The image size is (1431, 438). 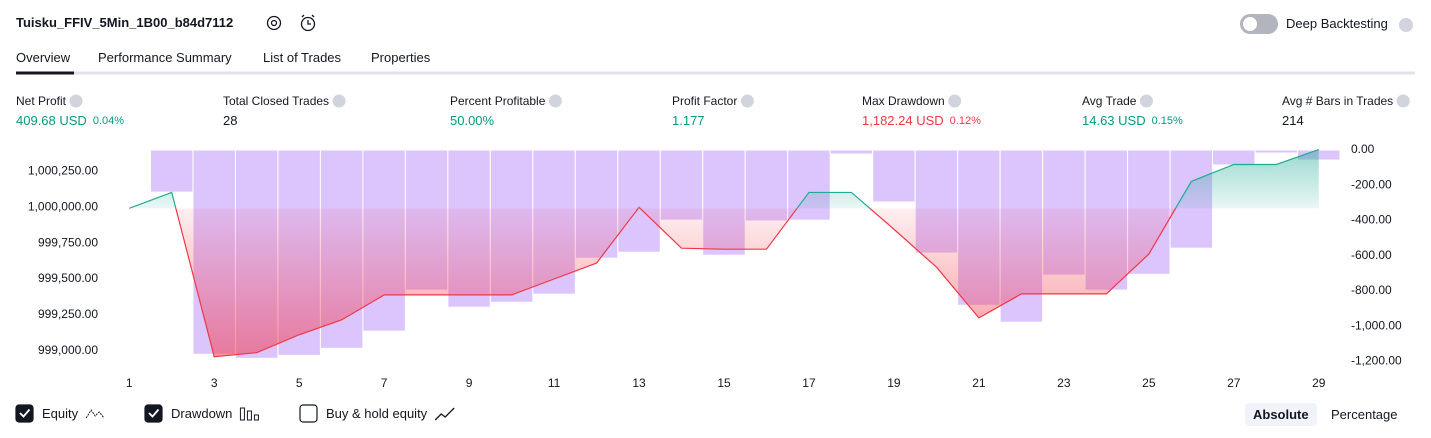 I want to click on stat-label: Net Profit, so click(x=41, y=101).